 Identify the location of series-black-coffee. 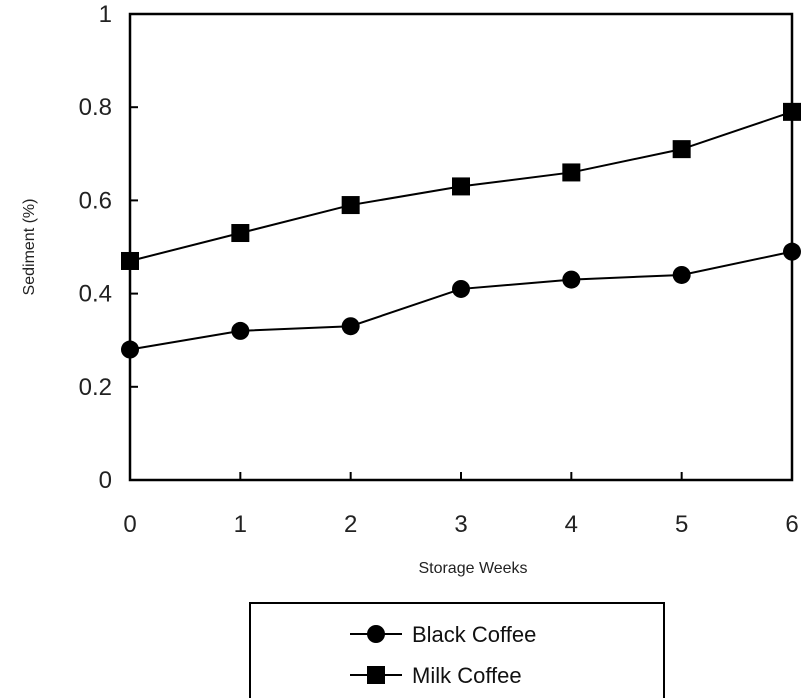
(461, 300).